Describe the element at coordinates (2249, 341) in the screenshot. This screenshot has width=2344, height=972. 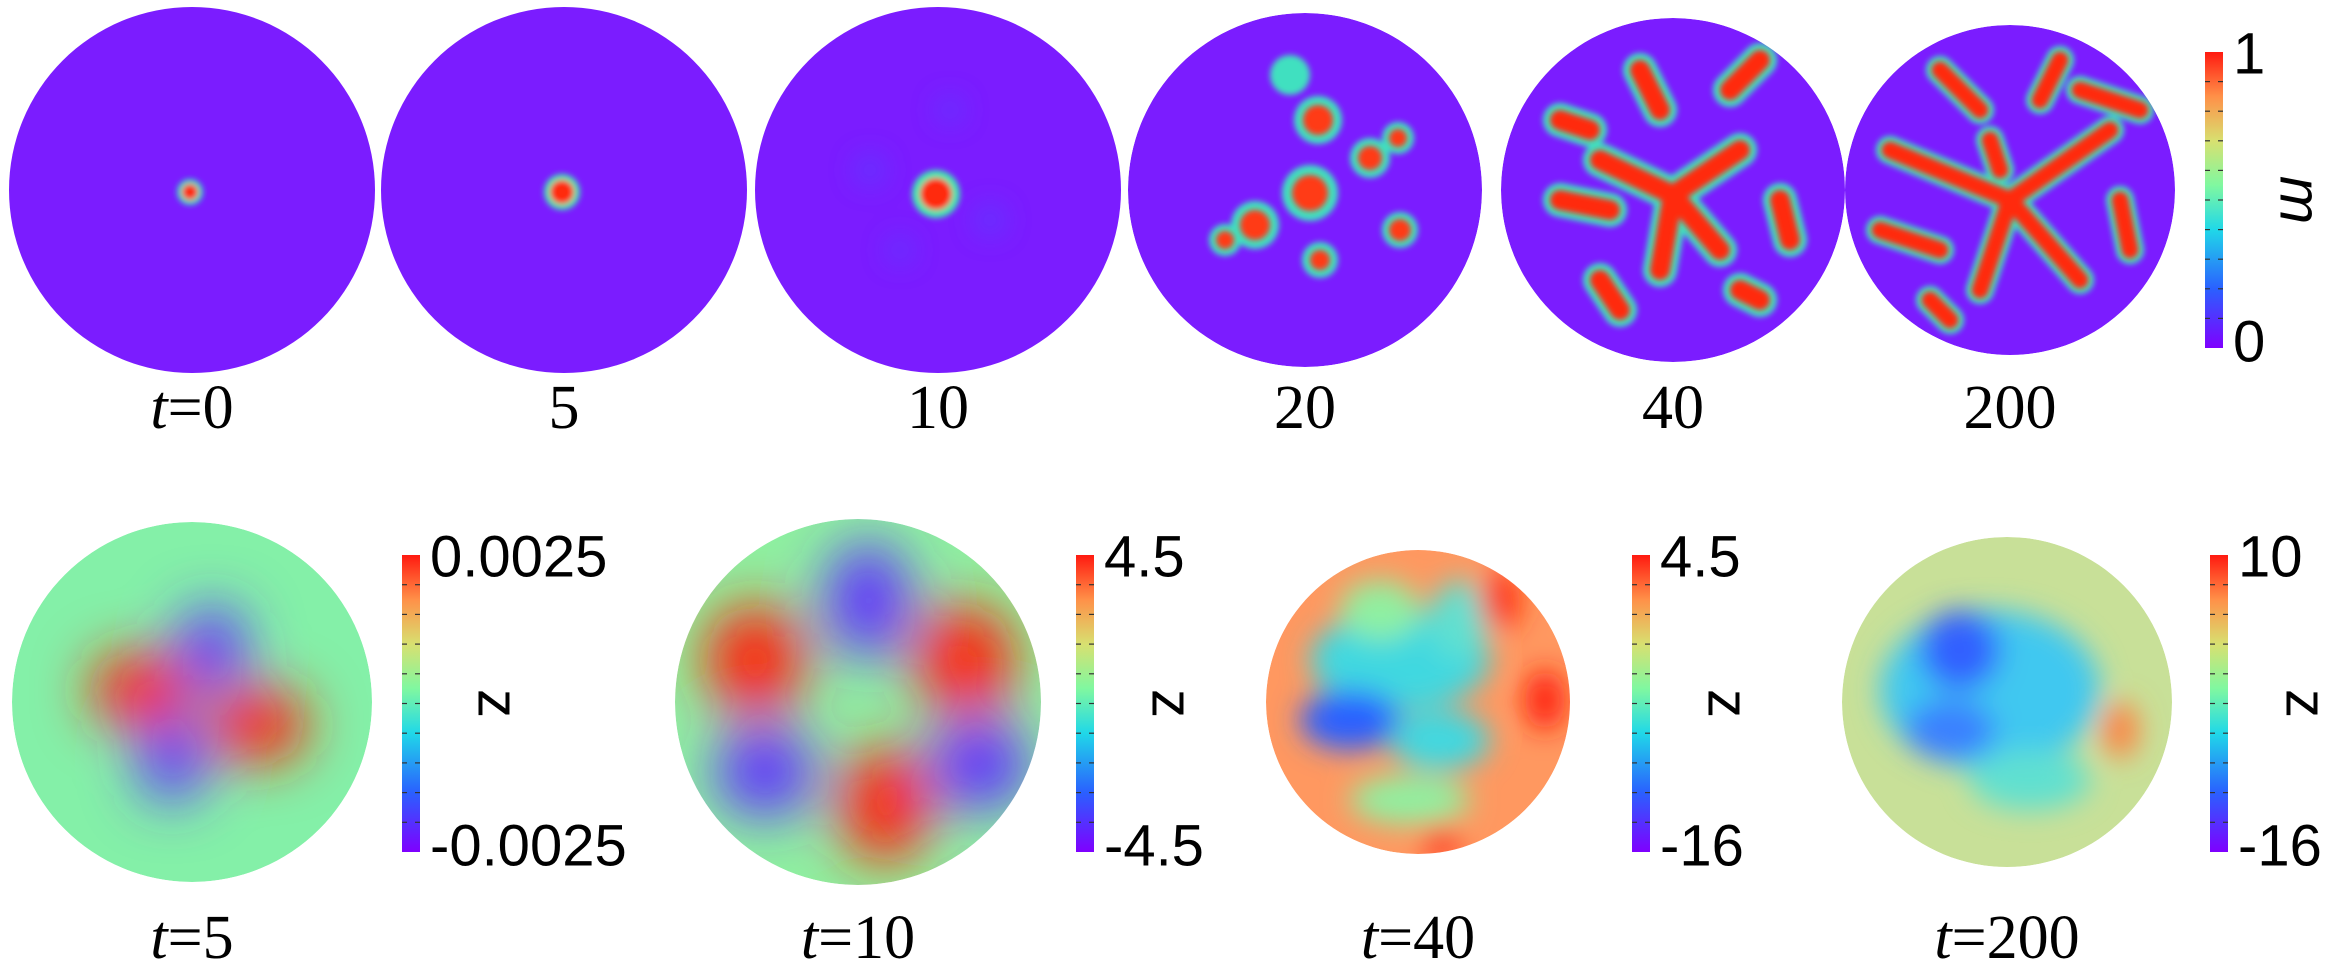
I see `colorbar-min: 0` at that location.